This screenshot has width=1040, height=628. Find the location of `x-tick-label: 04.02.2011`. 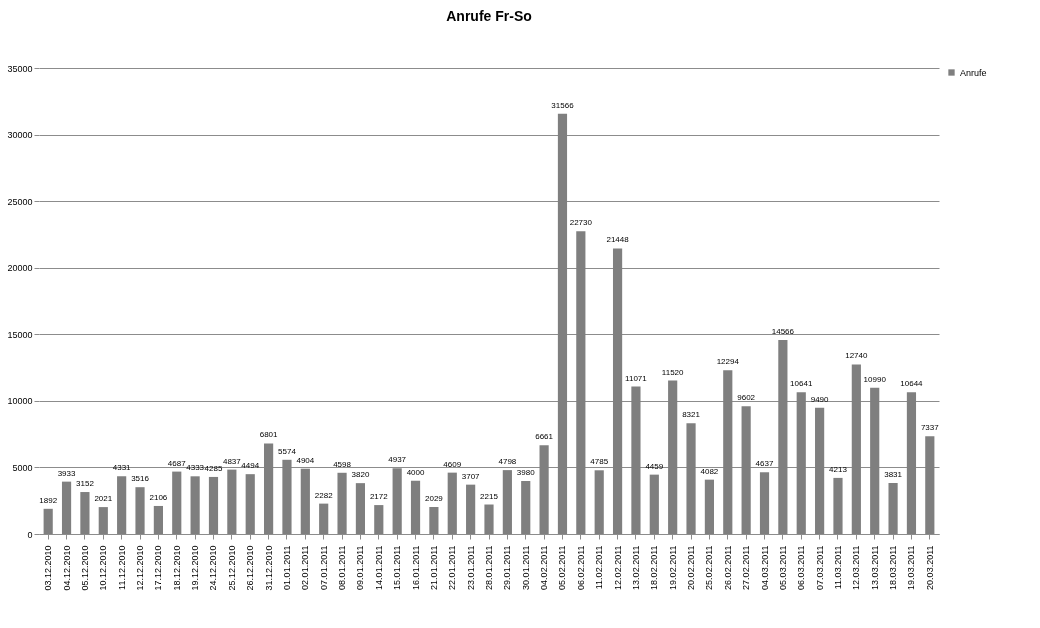

x-tick-label: 04.02.2011 is located at coordinates (544, 567).